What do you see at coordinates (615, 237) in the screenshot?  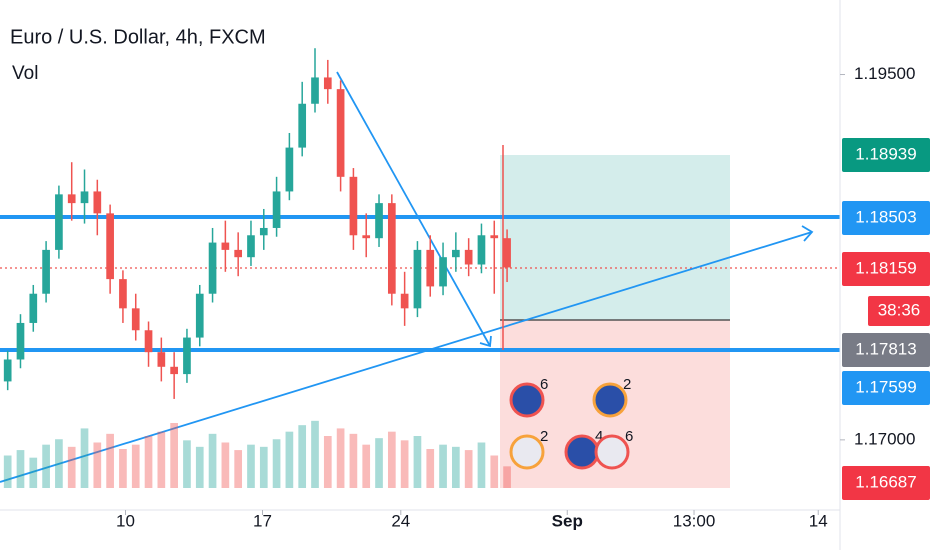 I see `profit-zone` at bounding box center [615, 237].